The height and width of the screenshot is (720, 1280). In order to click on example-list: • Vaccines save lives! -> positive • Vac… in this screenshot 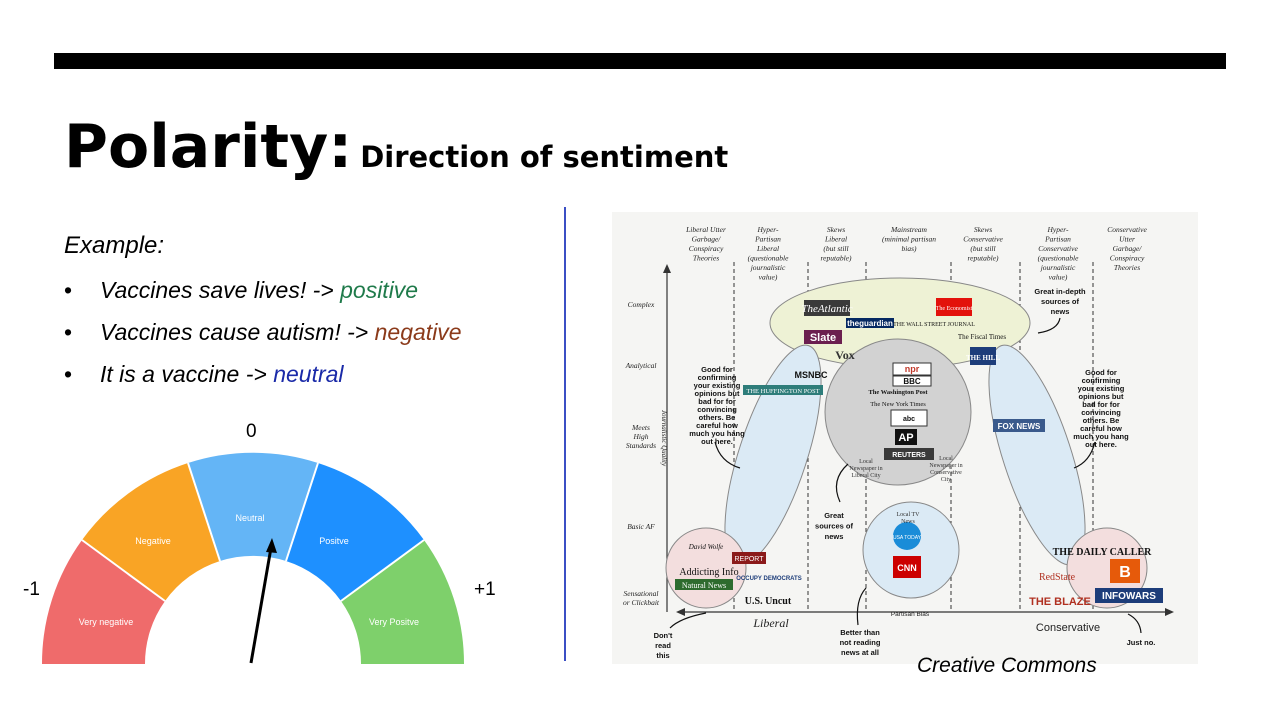, I will do `click(263, 337)`.